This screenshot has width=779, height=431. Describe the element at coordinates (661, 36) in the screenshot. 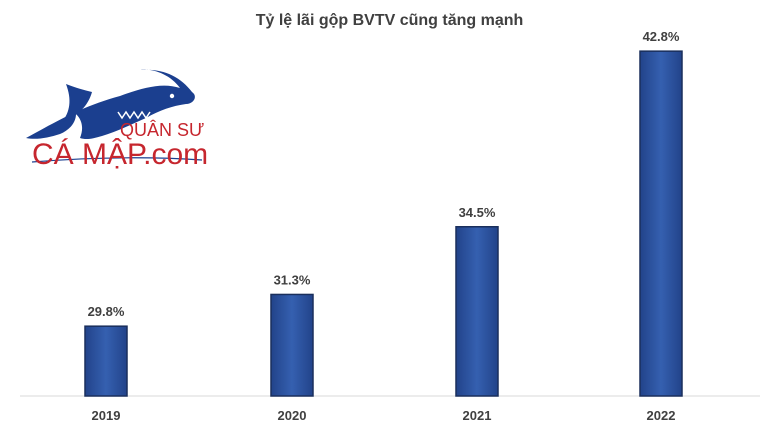

I see `data-label-2022: 42.8%` at that location.